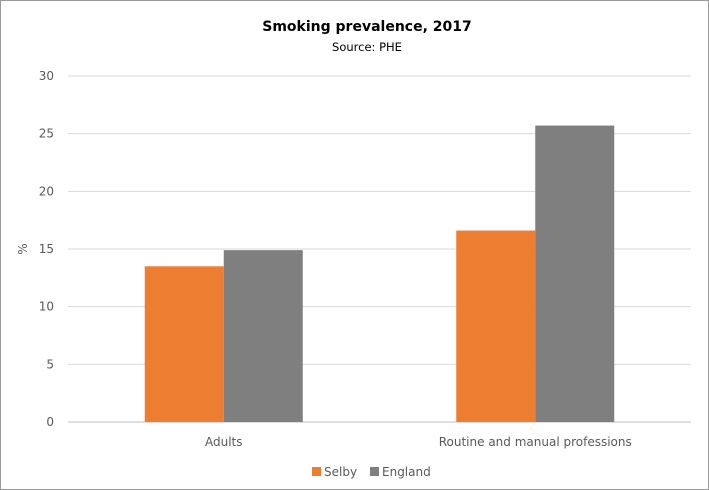  I want to click on legend-swatch-england, so click(374, 471).